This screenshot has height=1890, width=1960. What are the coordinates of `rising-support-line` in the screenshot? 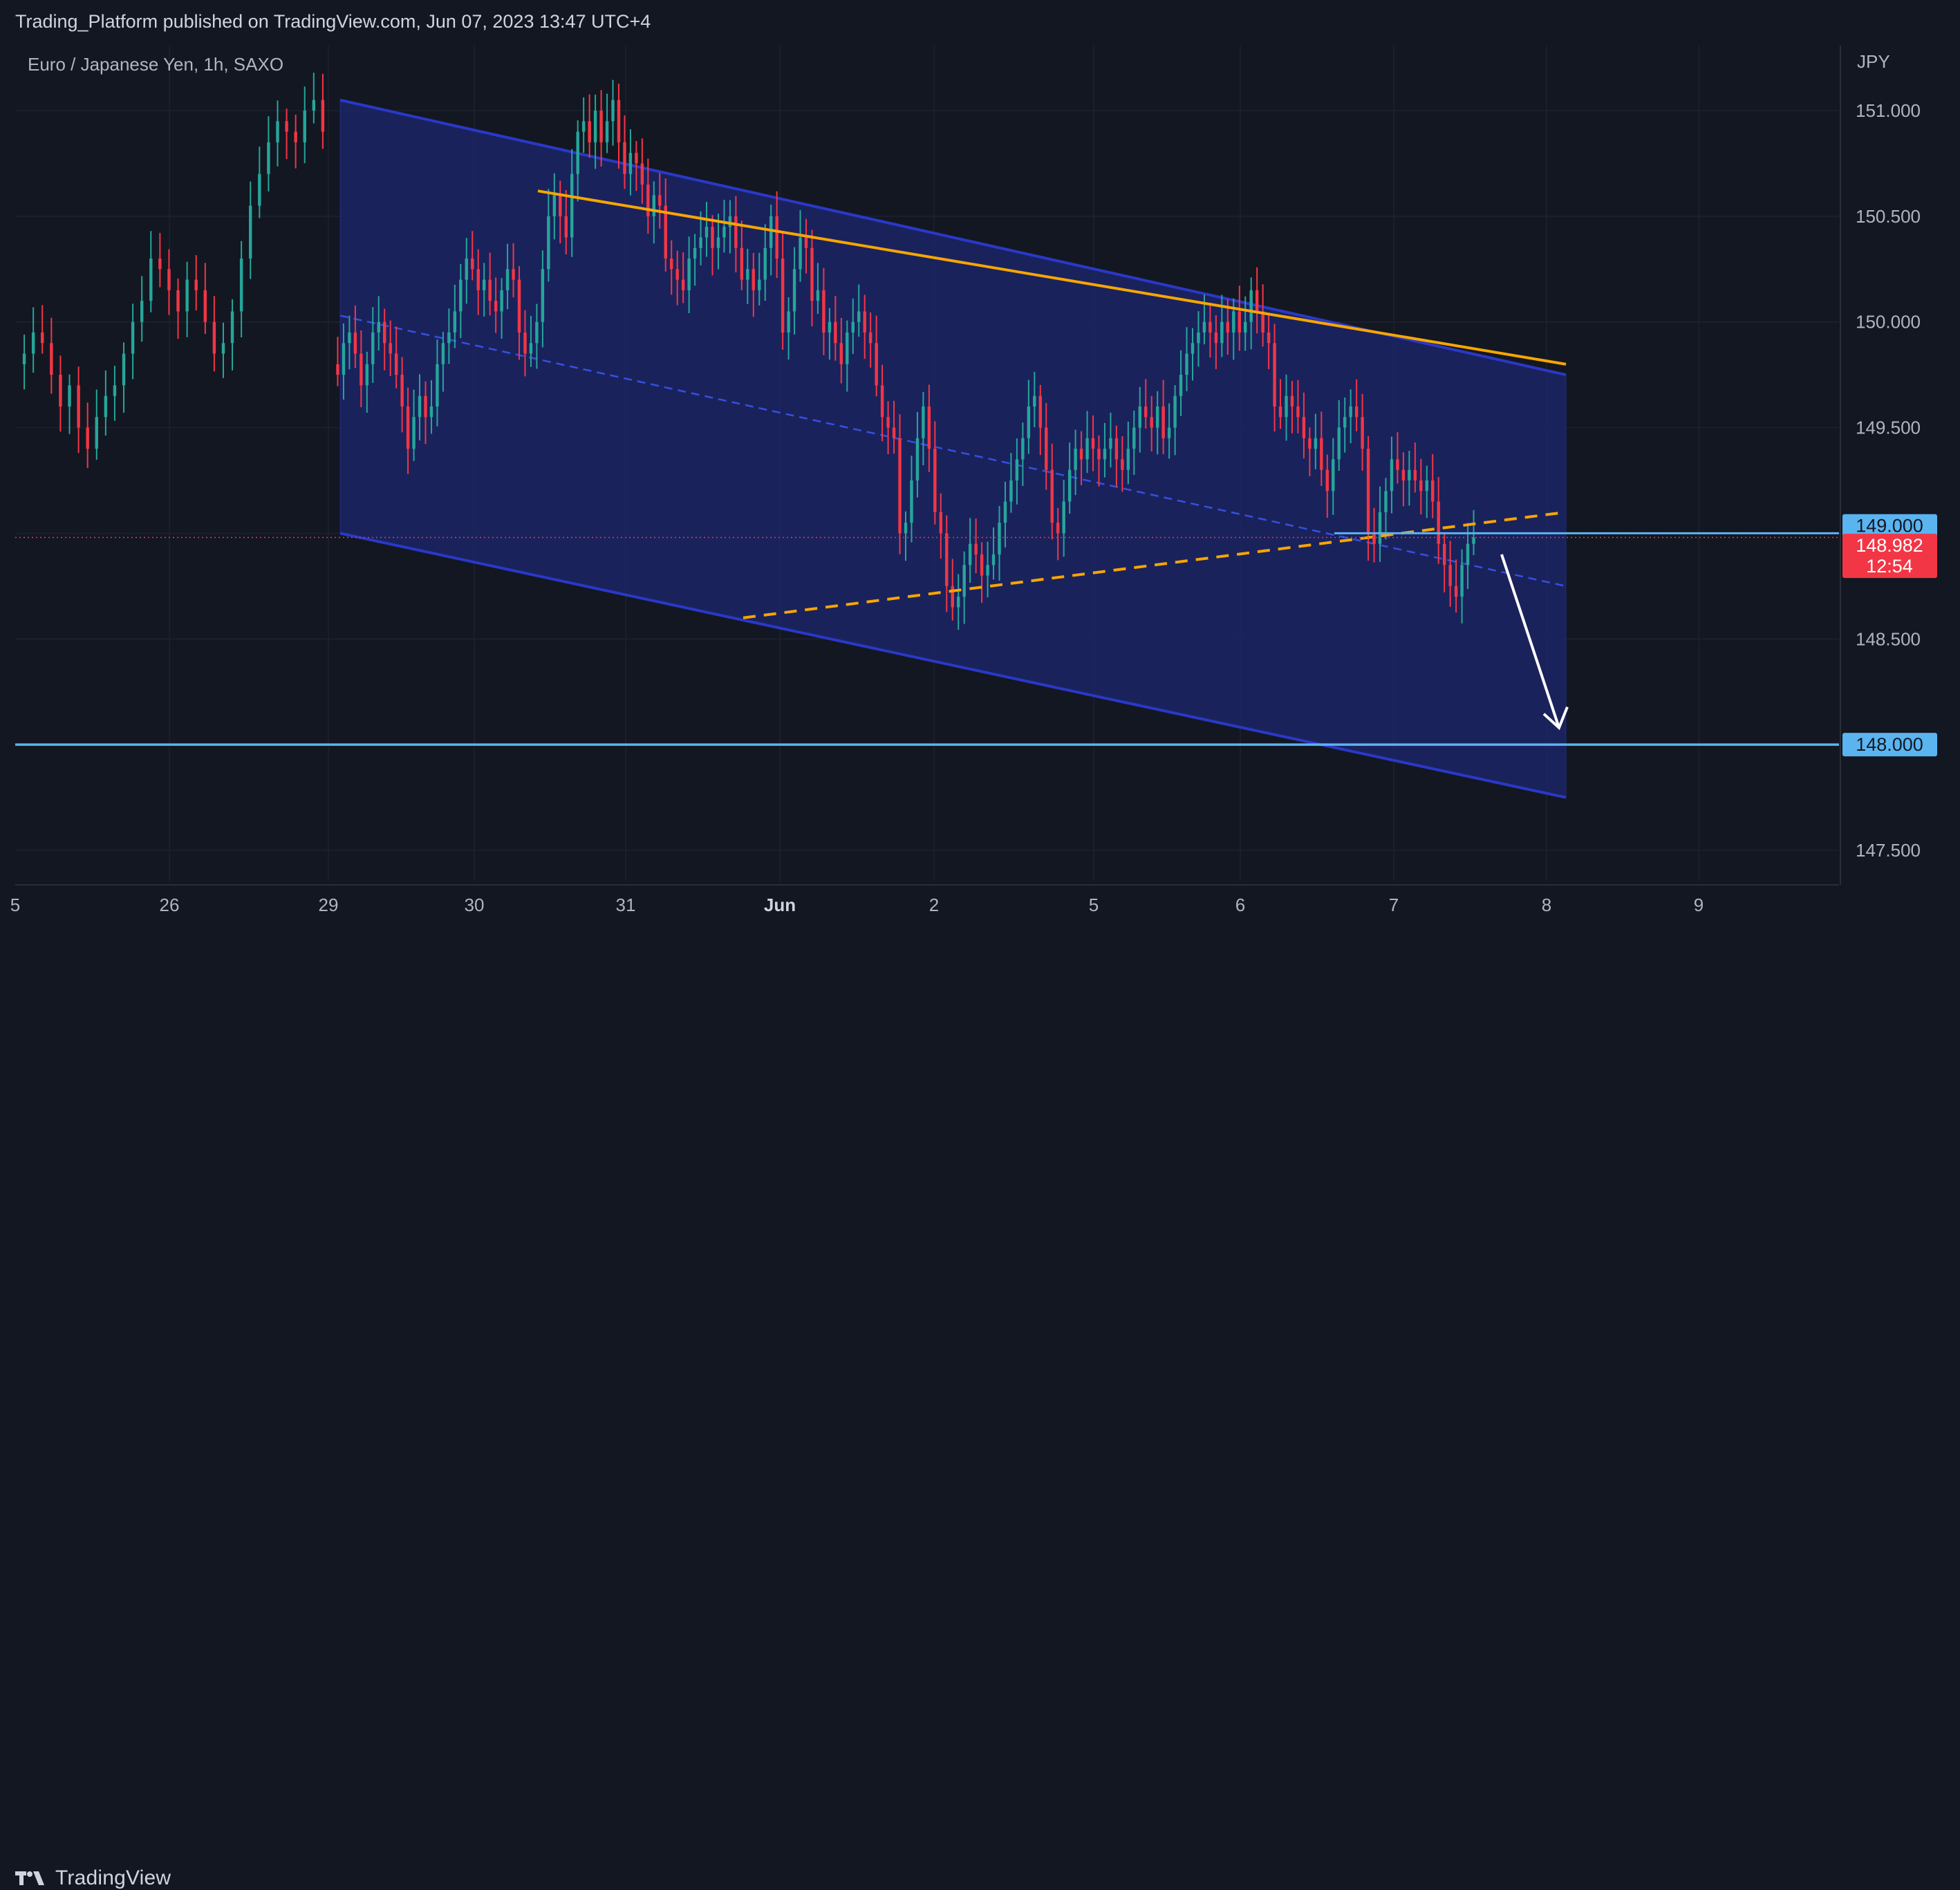 It's located at (1155, 564).